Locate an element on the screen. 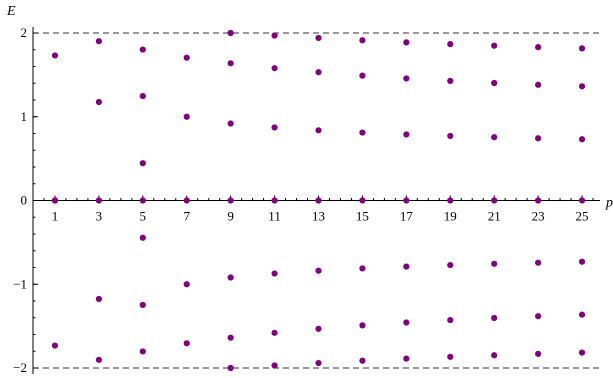 The height and width of the screenshot is (378, 613). x-tick-label: 5 is located at coordinates (143, 216).